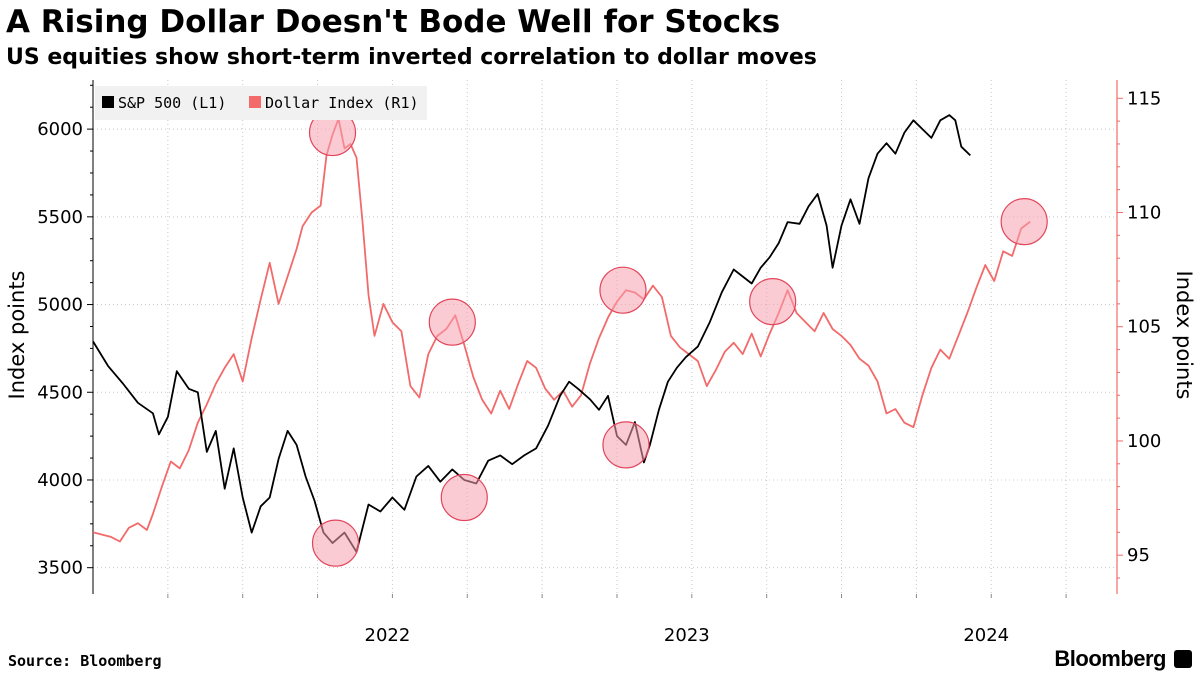 This screenshot has width=1200, height=675. Describe the element at coordinates (1144, 327) in the screenshot. I see `right-tick-label: 105` at that location.